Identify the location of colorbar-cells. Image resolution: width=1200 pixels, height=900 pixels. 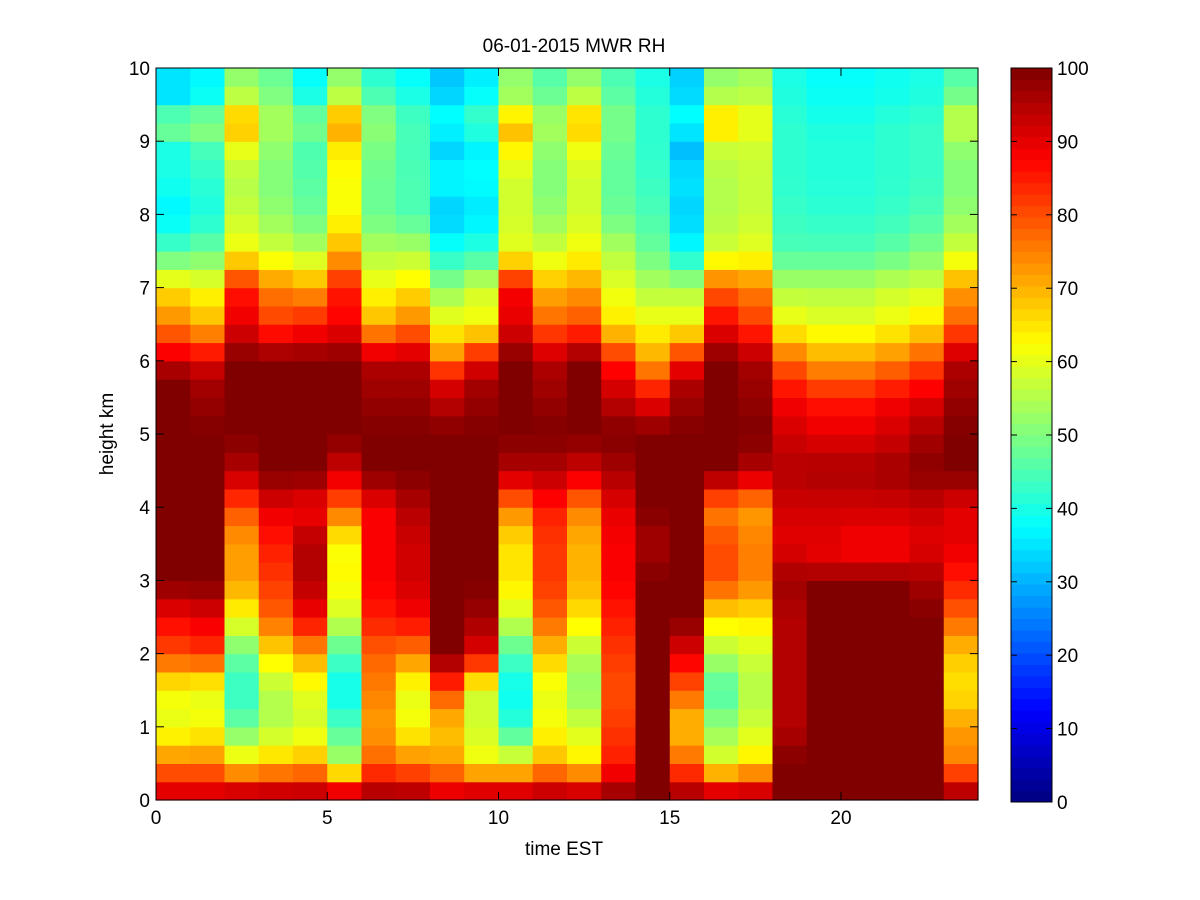
(1031, 435).